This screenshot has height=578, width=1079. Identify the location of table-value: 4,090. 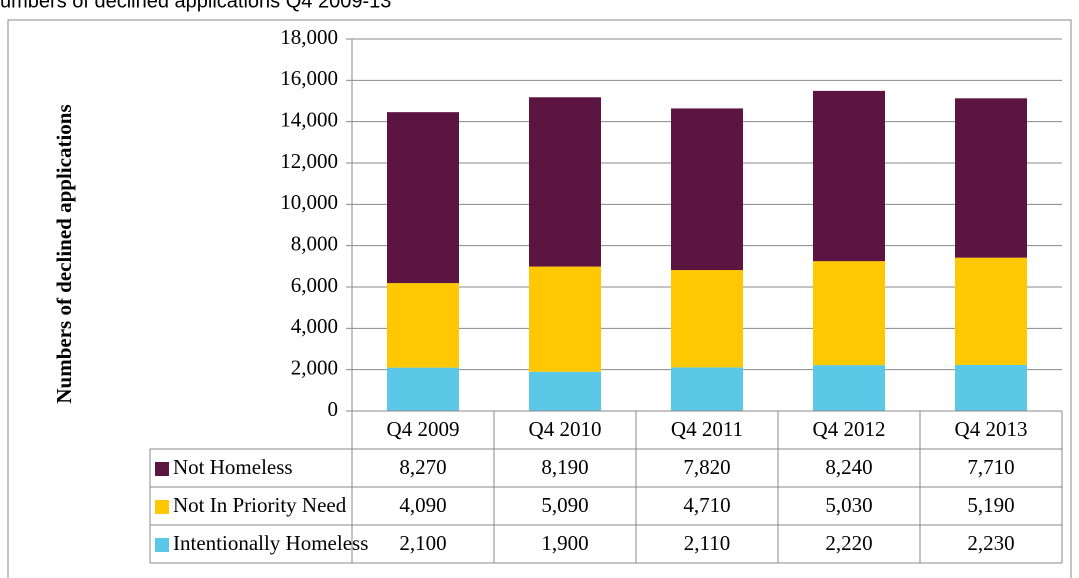
(422, 505).